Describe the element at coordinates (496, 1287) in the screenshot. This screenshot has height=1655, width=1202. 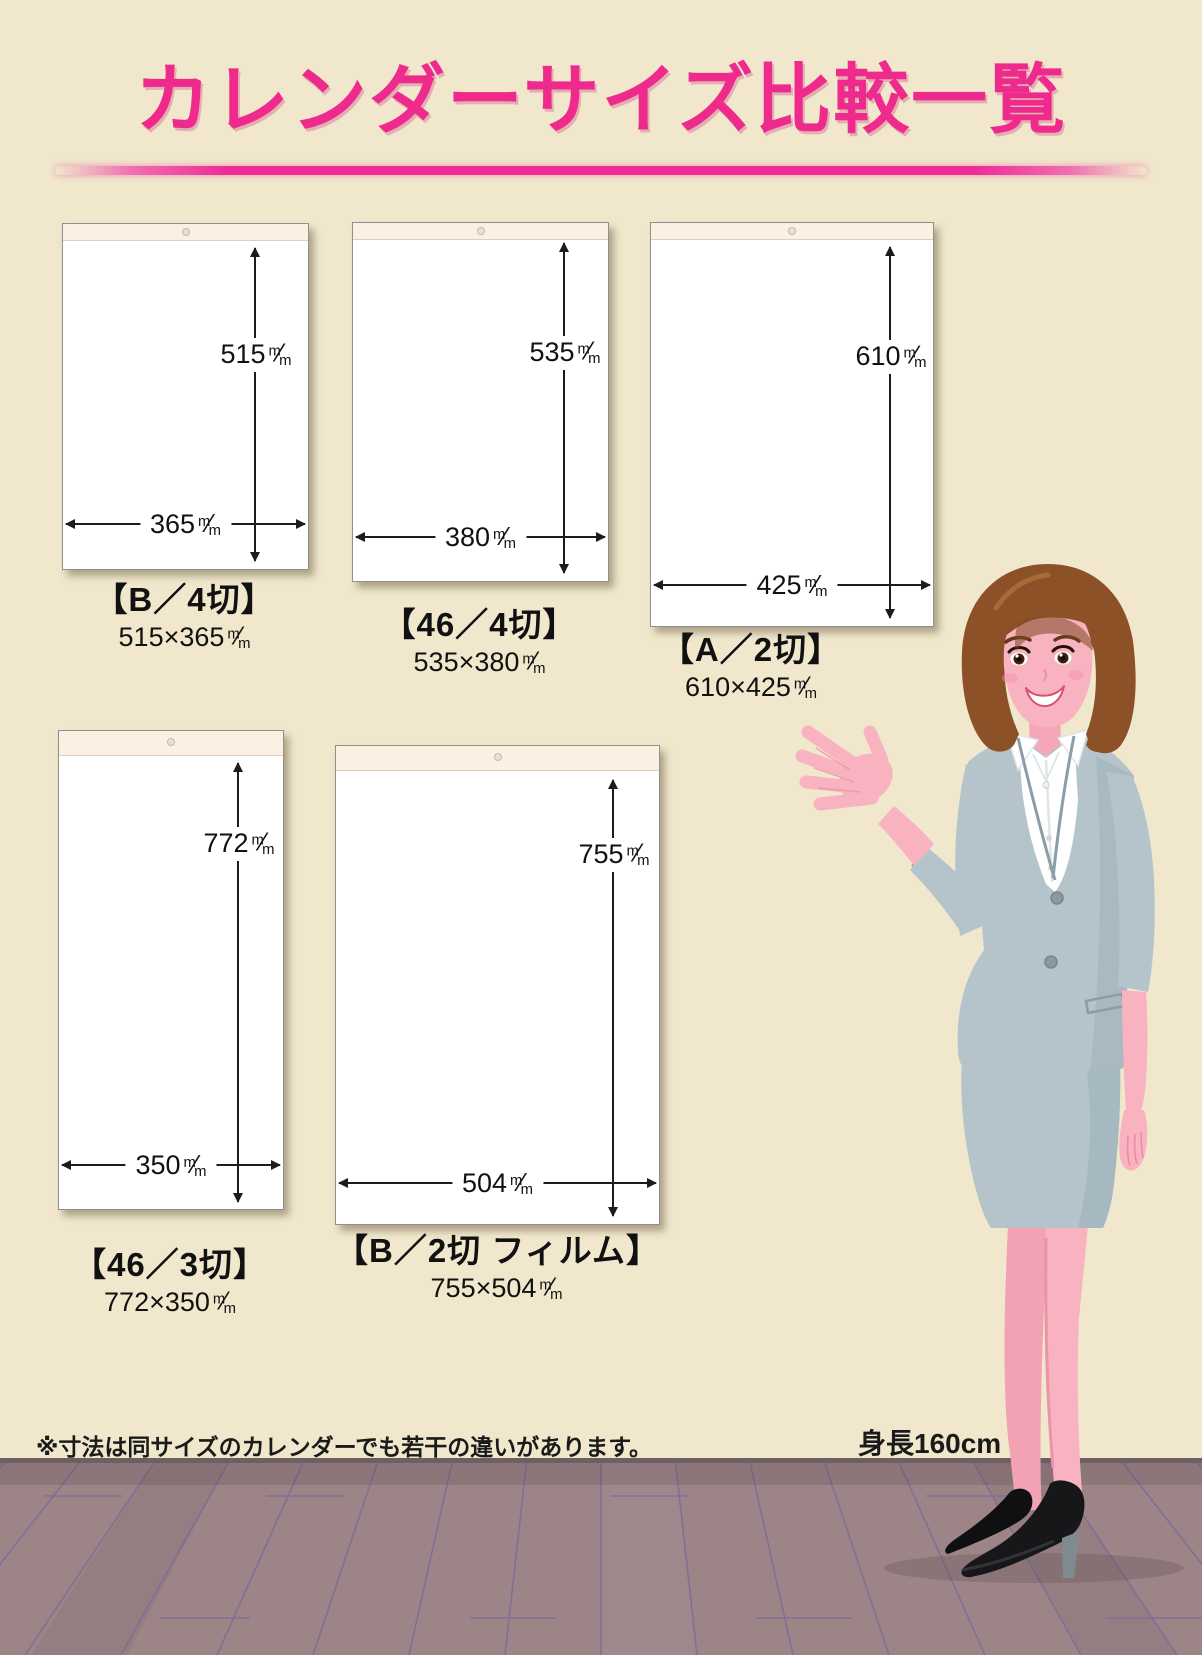
I see `calendar-size: 755×504 m⁄m` at that location.